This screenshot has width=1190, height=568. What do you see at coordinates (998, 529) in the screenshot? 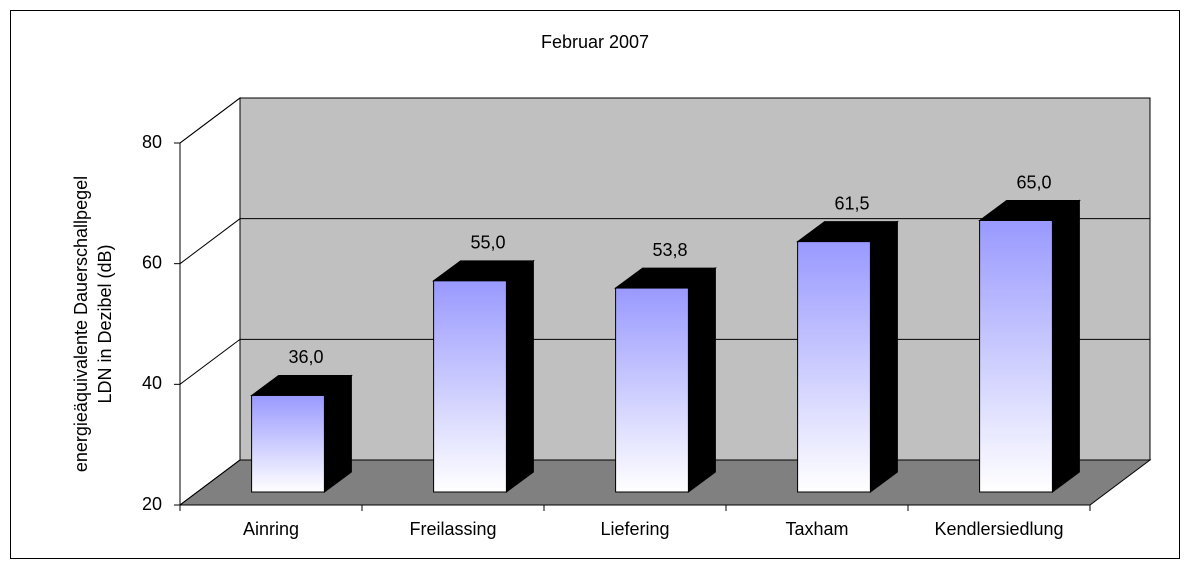
I see `x-tick-label: Kendlersiedlung` at bounding box center [998, 529].